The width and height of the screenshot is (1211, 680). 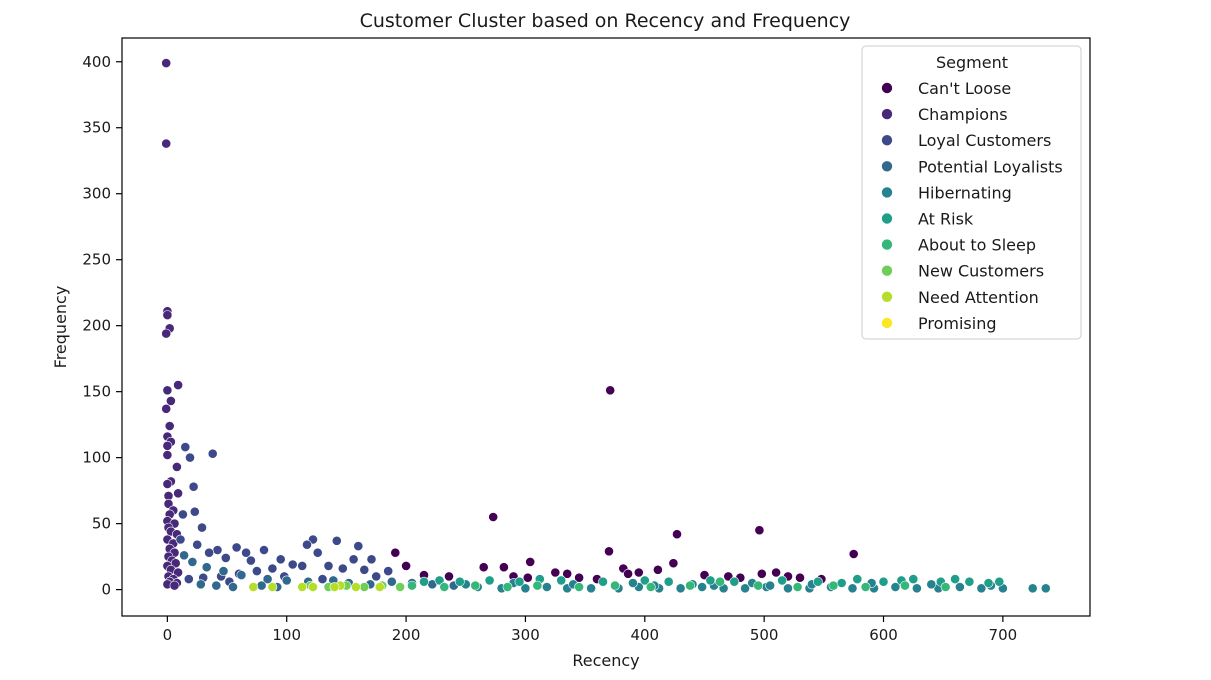 I want to click on y-tick-label: 300, so click(x=96, y=194).